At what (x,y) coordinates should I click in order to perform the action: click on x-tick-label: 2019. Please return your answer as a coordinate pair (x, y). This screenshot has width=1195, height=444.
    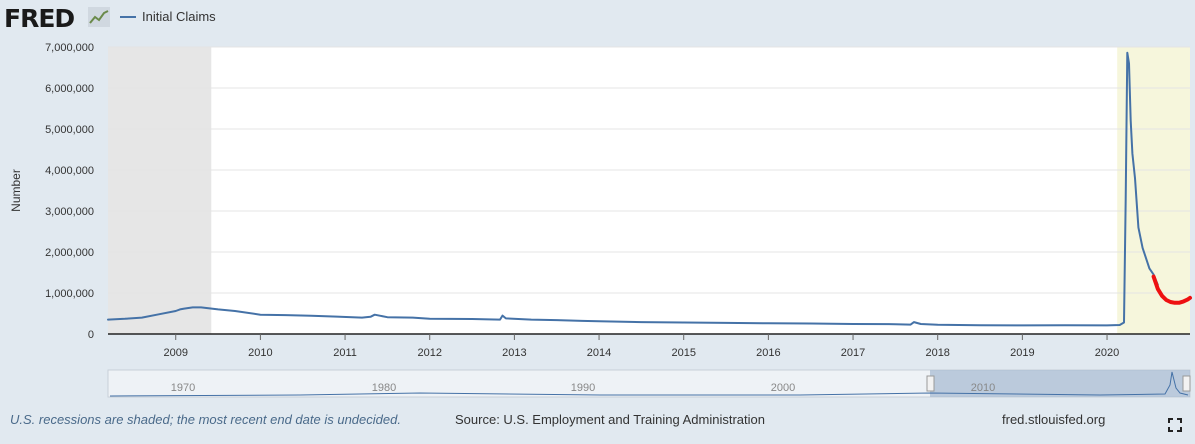
    Looking at the image, I should click on (1022, 353).